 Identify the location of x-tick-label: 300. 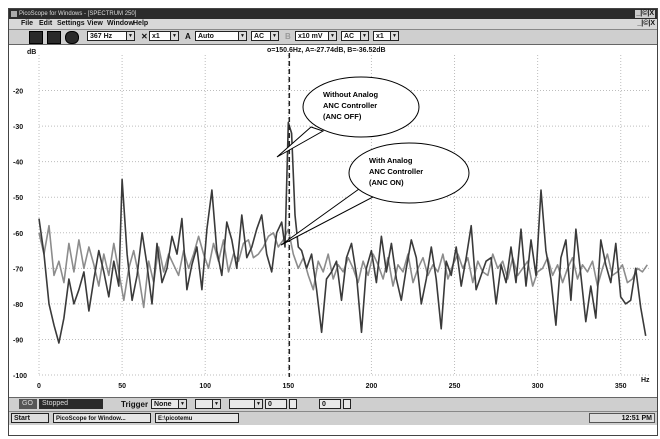
(538, 386).